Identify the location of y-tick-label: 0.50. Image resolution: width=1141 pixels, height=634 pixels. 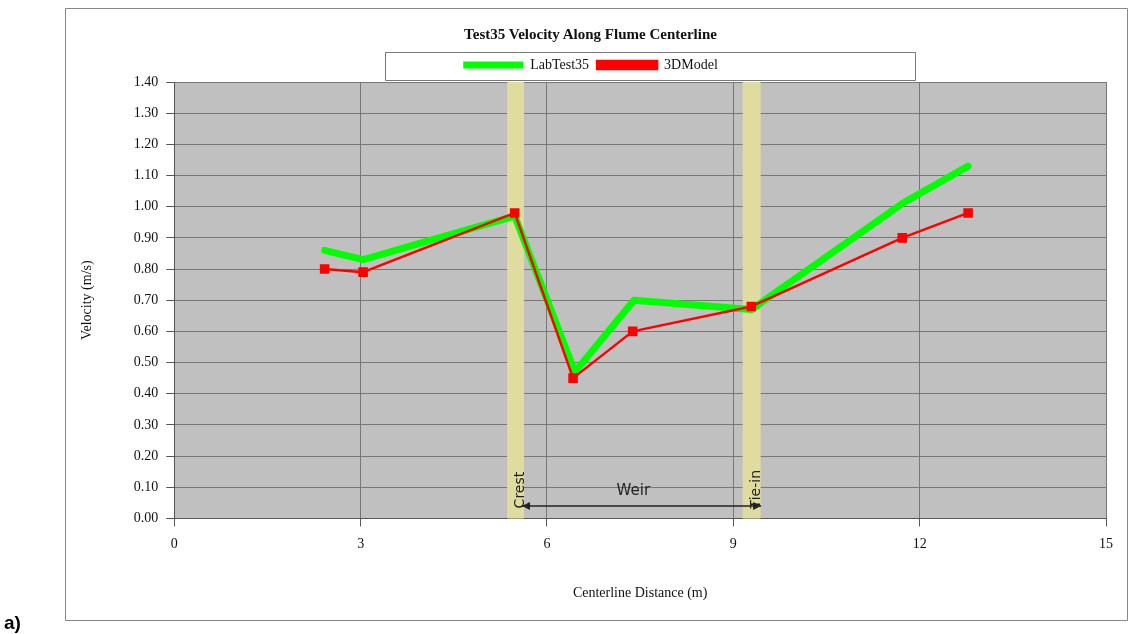
(146, 362).